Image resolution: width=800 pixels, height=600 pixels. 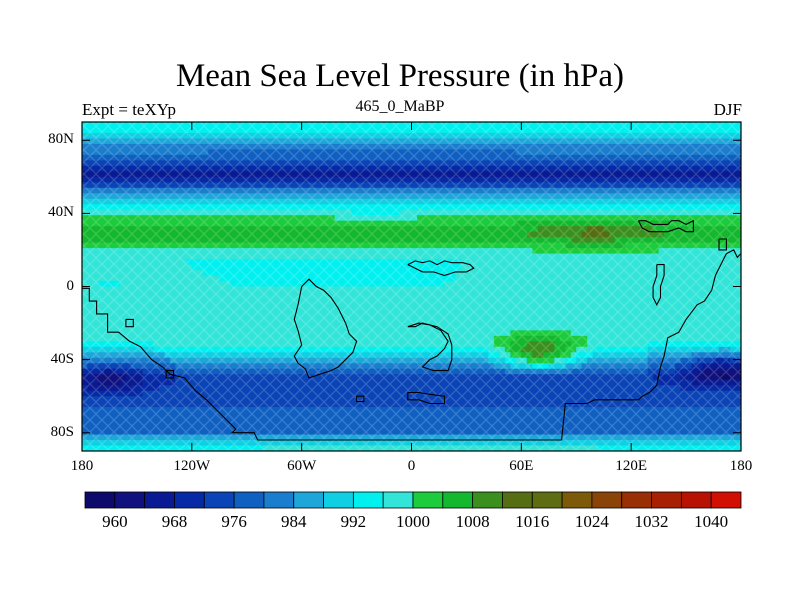 What do you see at coordinates (727, 109) in the screenshot?
I see `season-label: DJF` at bounding box center [727, 109].